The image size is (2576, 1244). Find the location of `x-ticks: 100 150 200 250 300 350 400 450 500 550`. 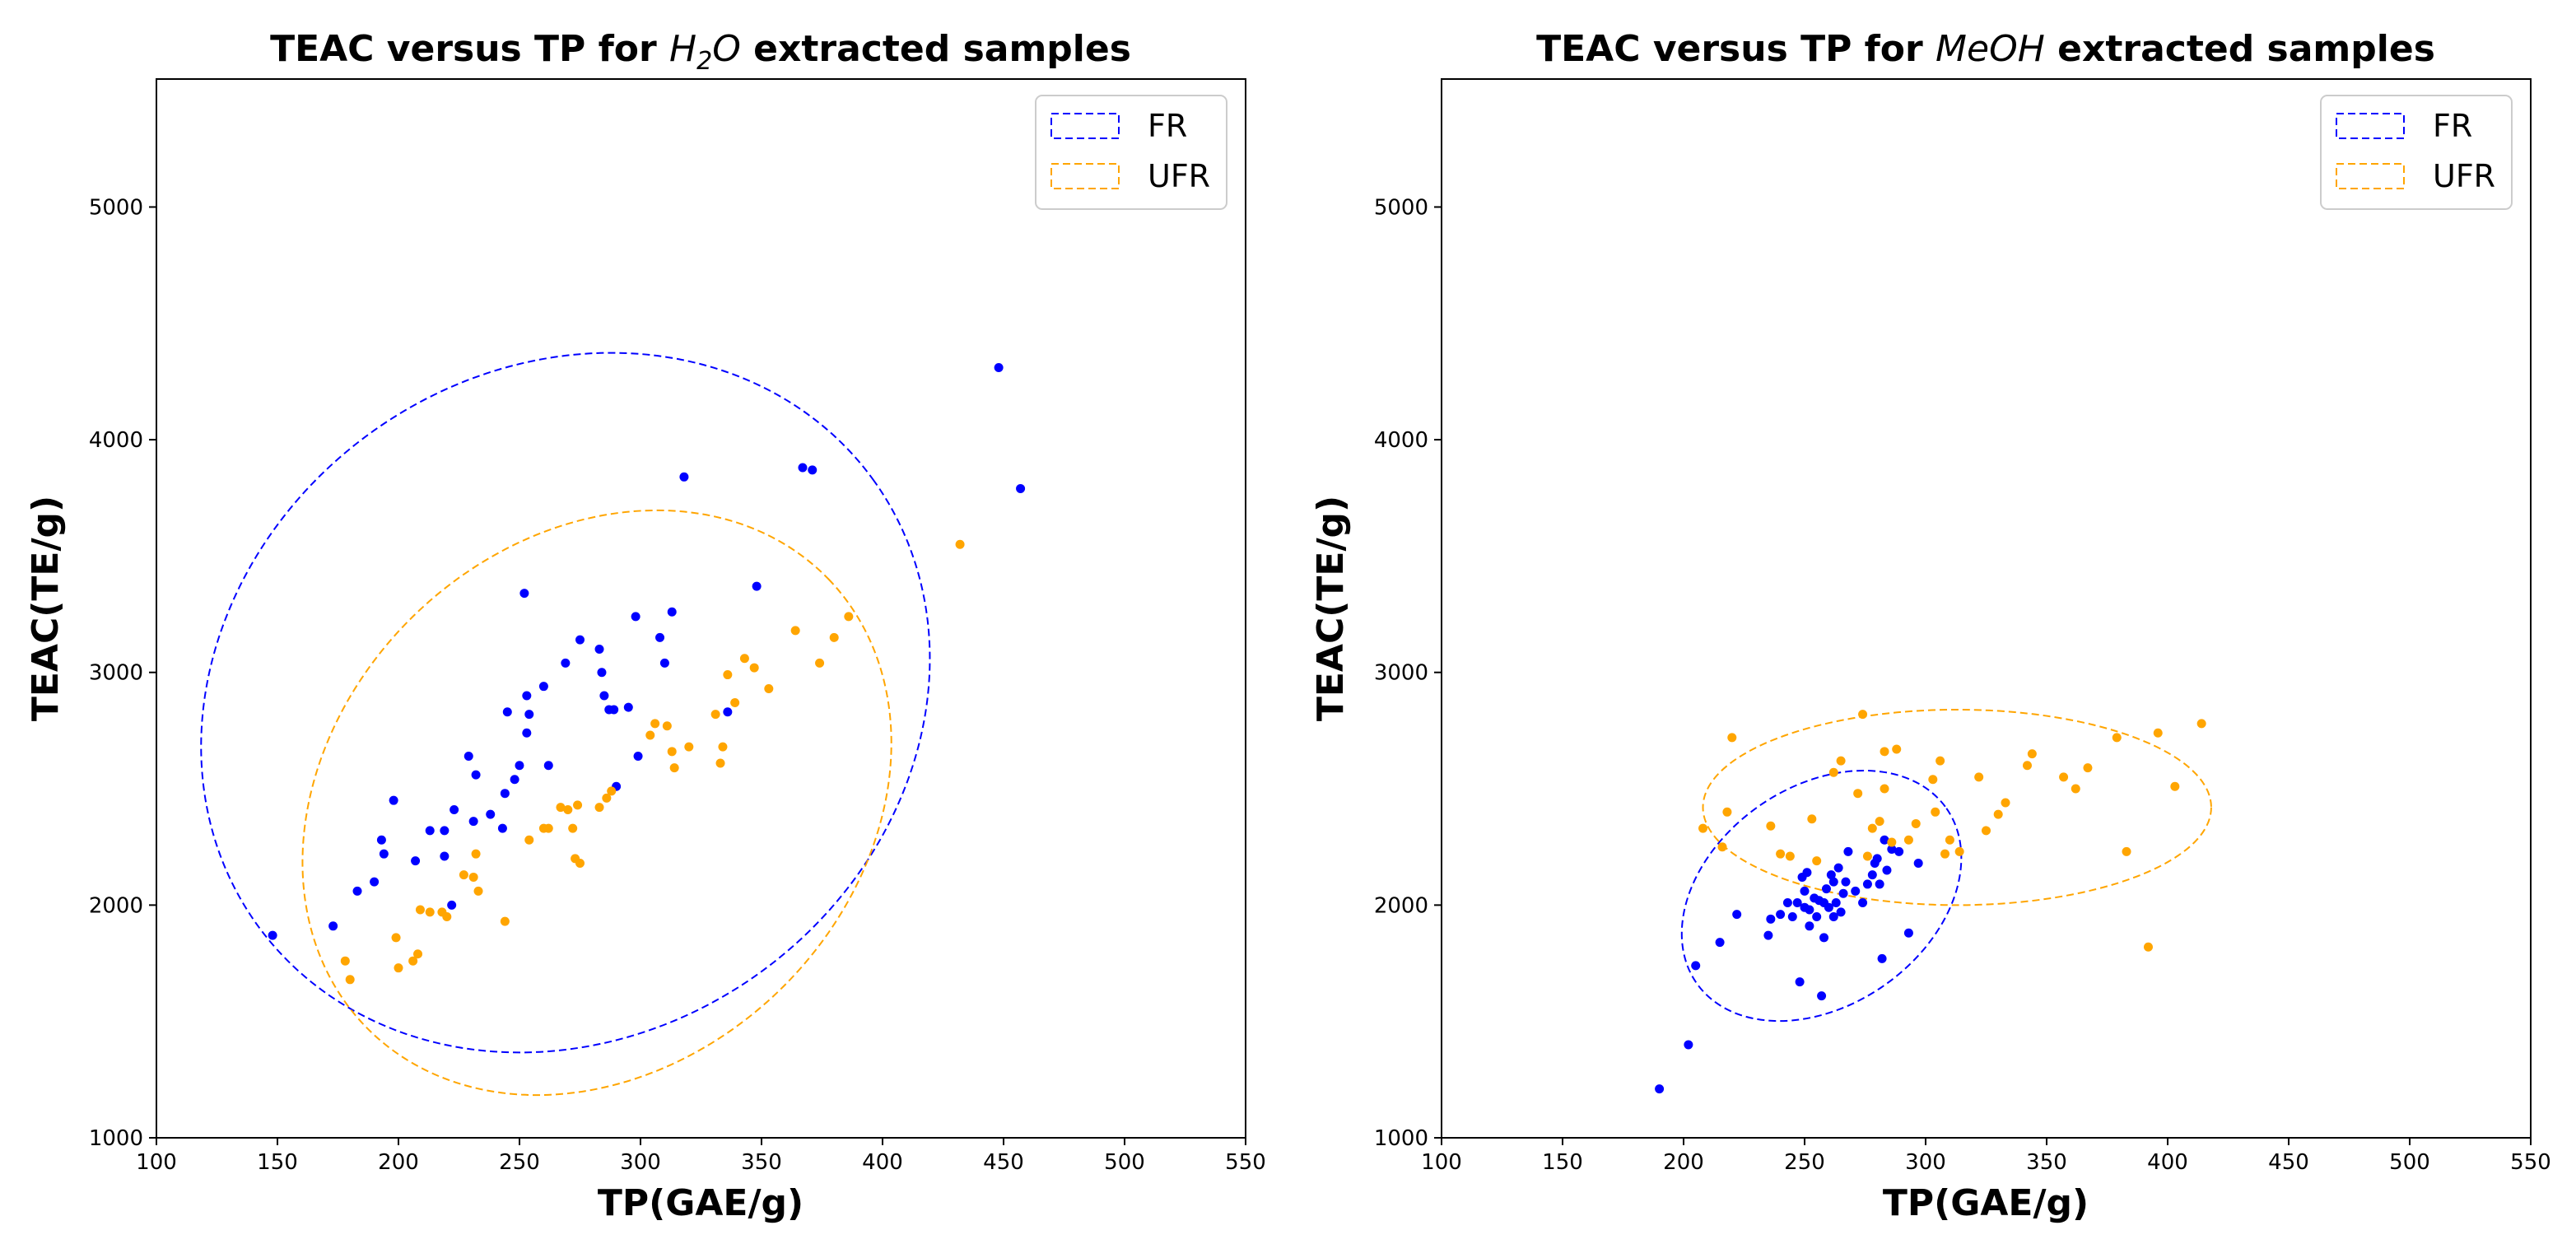

x-ticks: 100 150 200 250 300 350 400 450 500 550 is located at coordinates (701, 1156).